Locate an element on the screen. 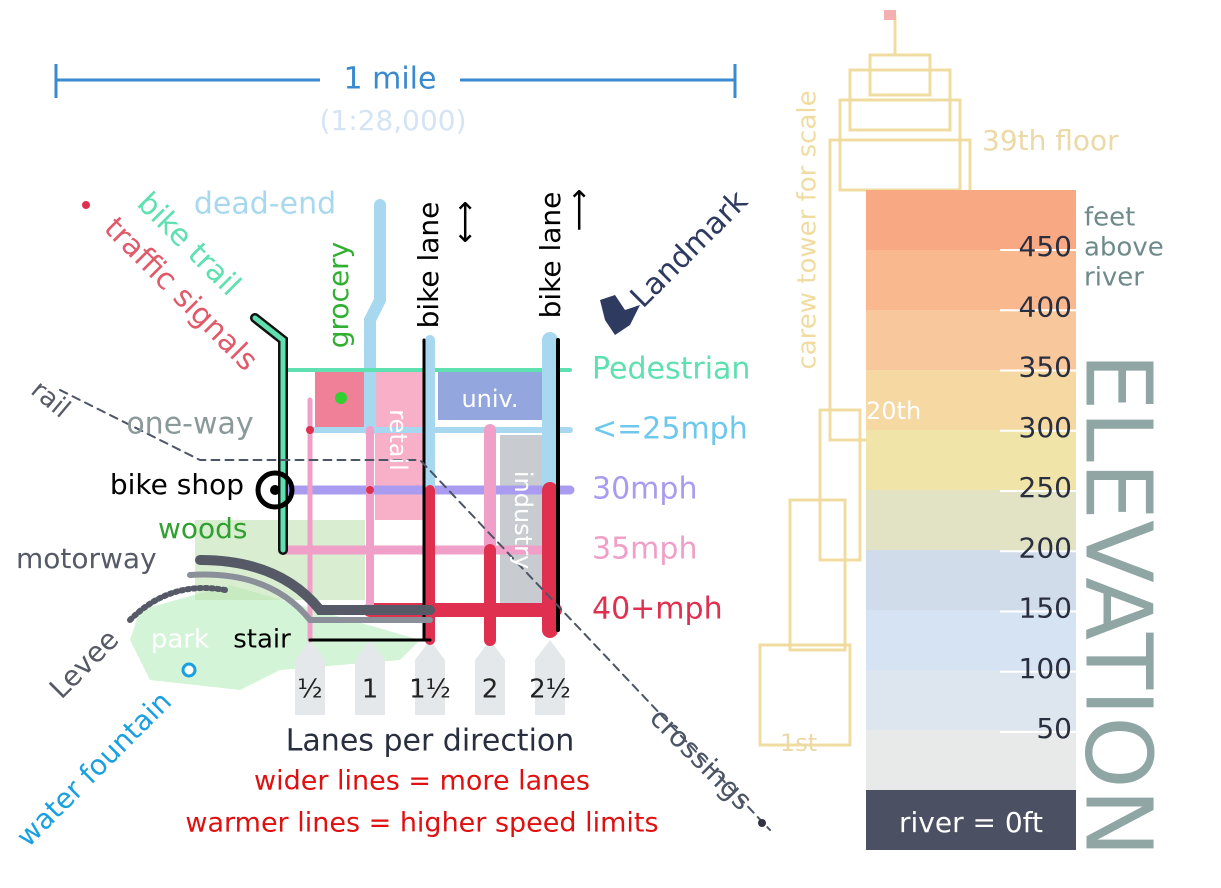 The width and height of the screenshot is (1221, 888). lane-label: 2 is located at coordinates (490, 690).